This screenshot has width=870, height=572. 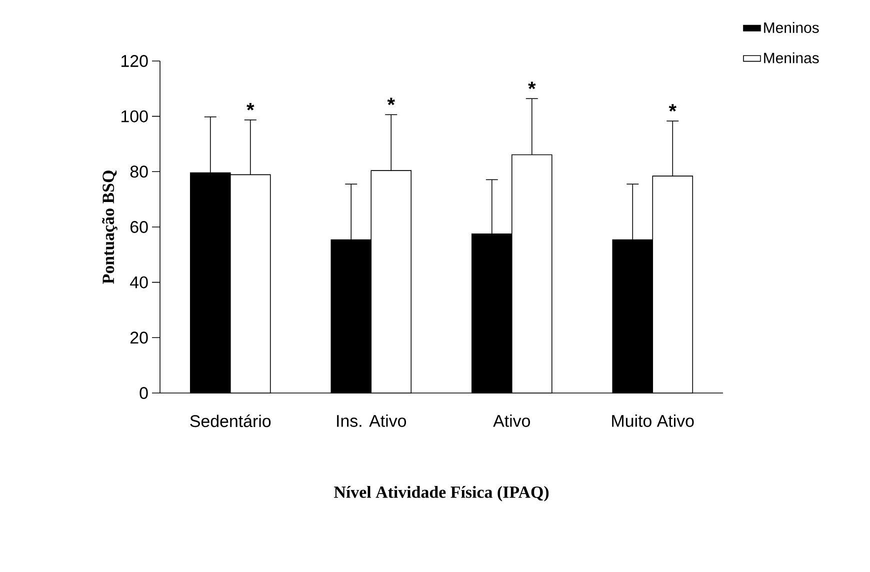 What do you see at coordinates (139, 282) in the screenshot?
I see `y-tick-label: 40` at bounding box center [139, 282].